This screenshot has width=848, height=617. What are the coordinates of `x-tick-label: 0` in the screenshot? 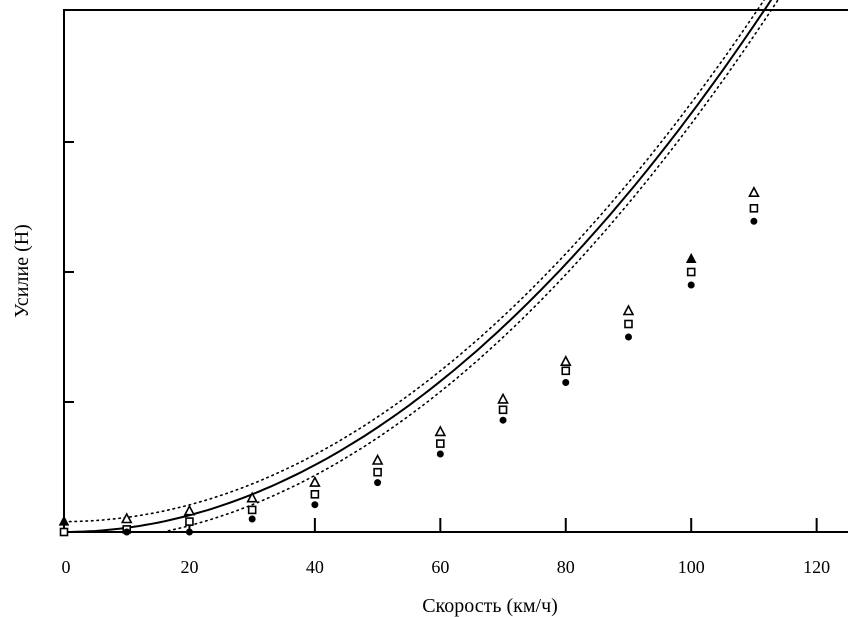 It's located at (66, 567).